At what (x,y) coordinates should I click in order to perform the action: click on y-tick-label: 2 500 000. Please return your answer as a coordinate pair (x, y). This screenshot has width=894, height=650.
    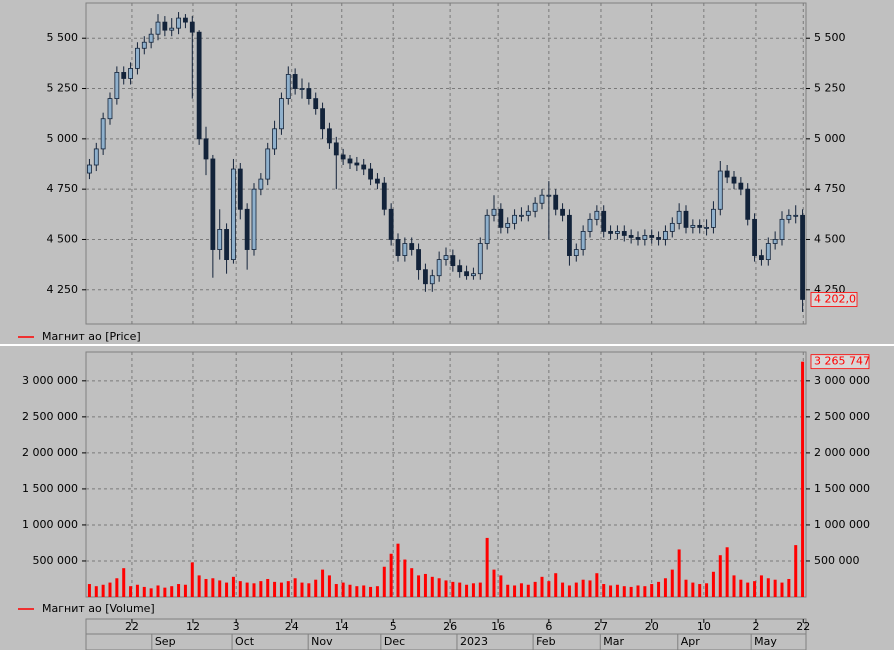
    Looking at the image, I should click on (842, 416).